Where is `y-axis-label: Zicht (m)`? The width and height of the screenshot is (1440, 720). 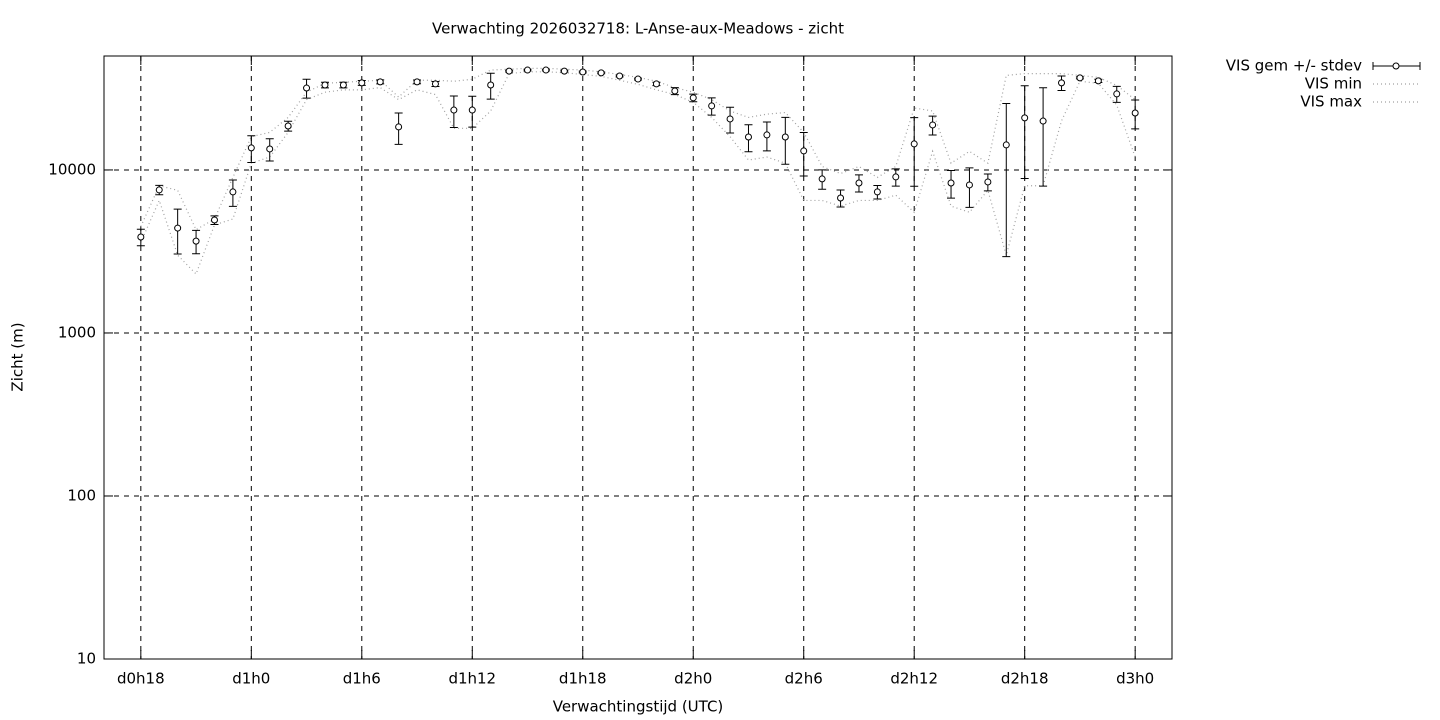 y-axis-label: Zicht (m) is located at coordinates (18, 356).